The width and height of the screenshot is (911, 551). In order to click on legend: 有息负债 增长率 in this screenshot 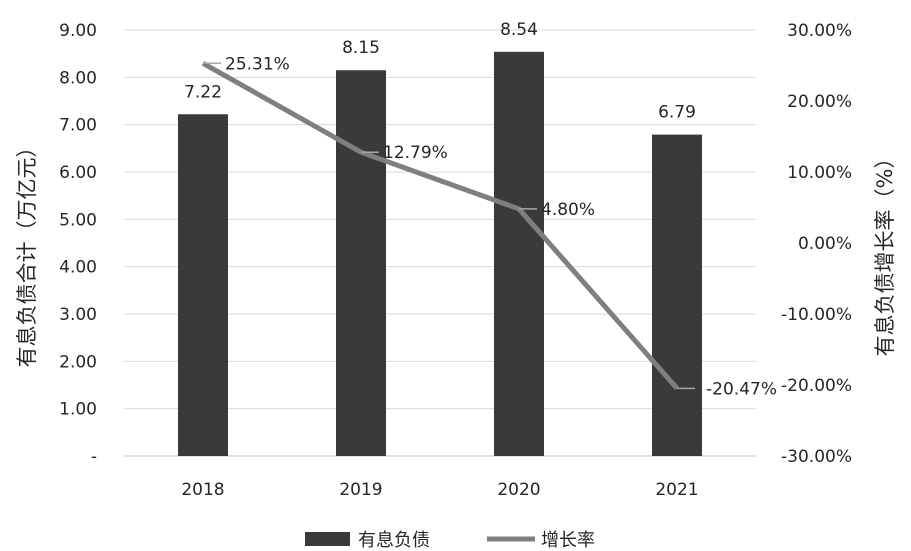, I will do `click(450, 540)`.